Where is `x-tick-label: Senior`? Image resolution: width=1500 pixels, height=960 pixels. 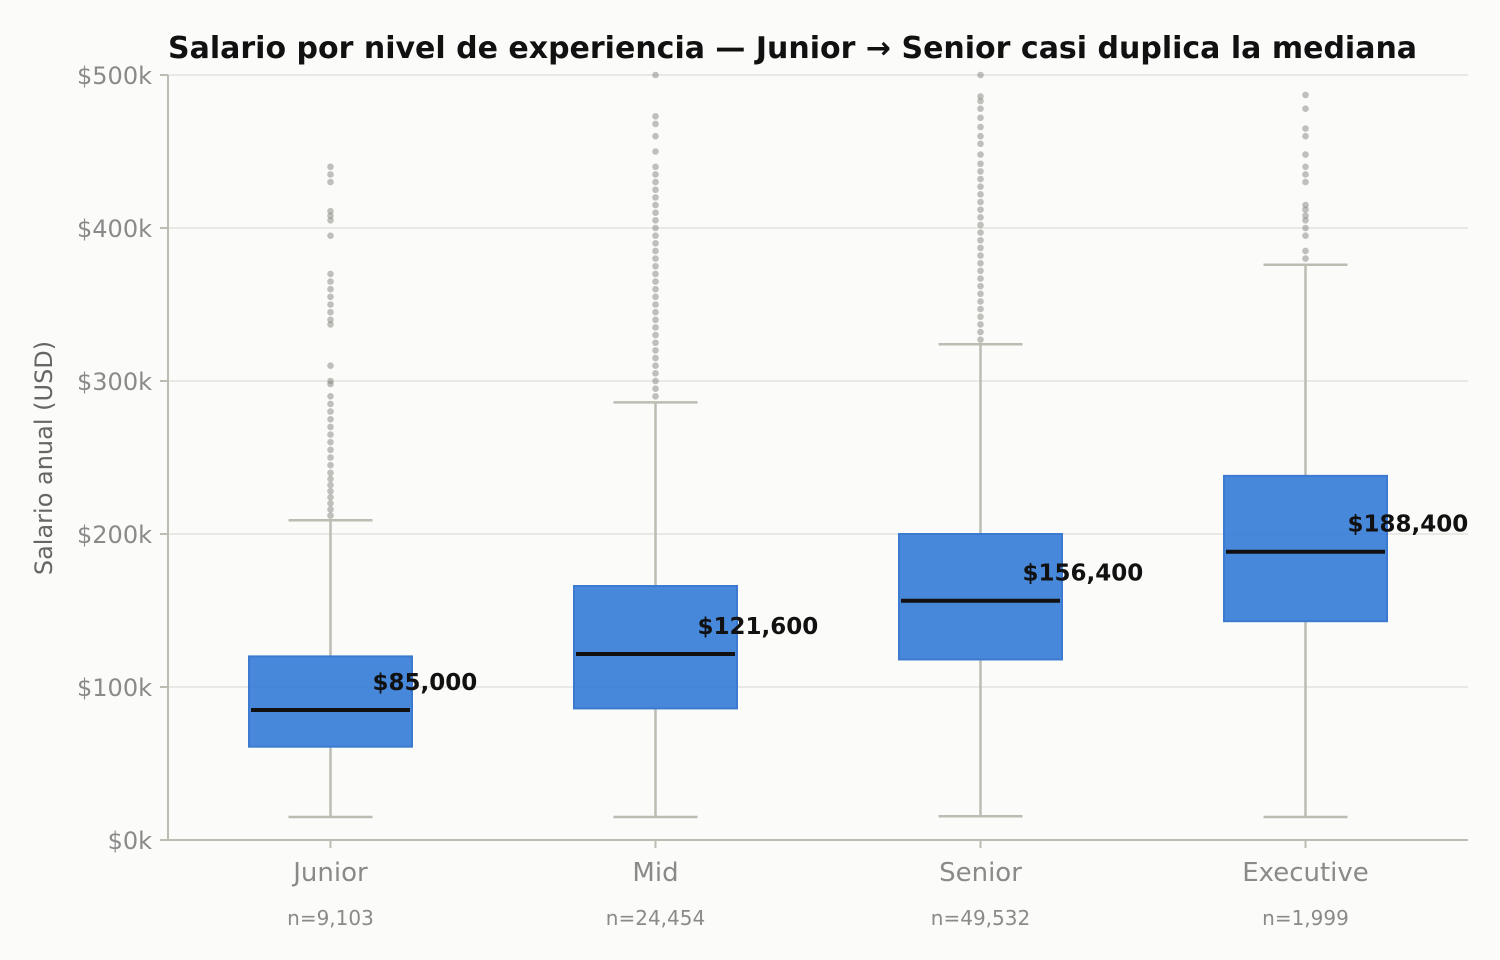 x-tick-label: Senior is located at coordinates (980, 873).